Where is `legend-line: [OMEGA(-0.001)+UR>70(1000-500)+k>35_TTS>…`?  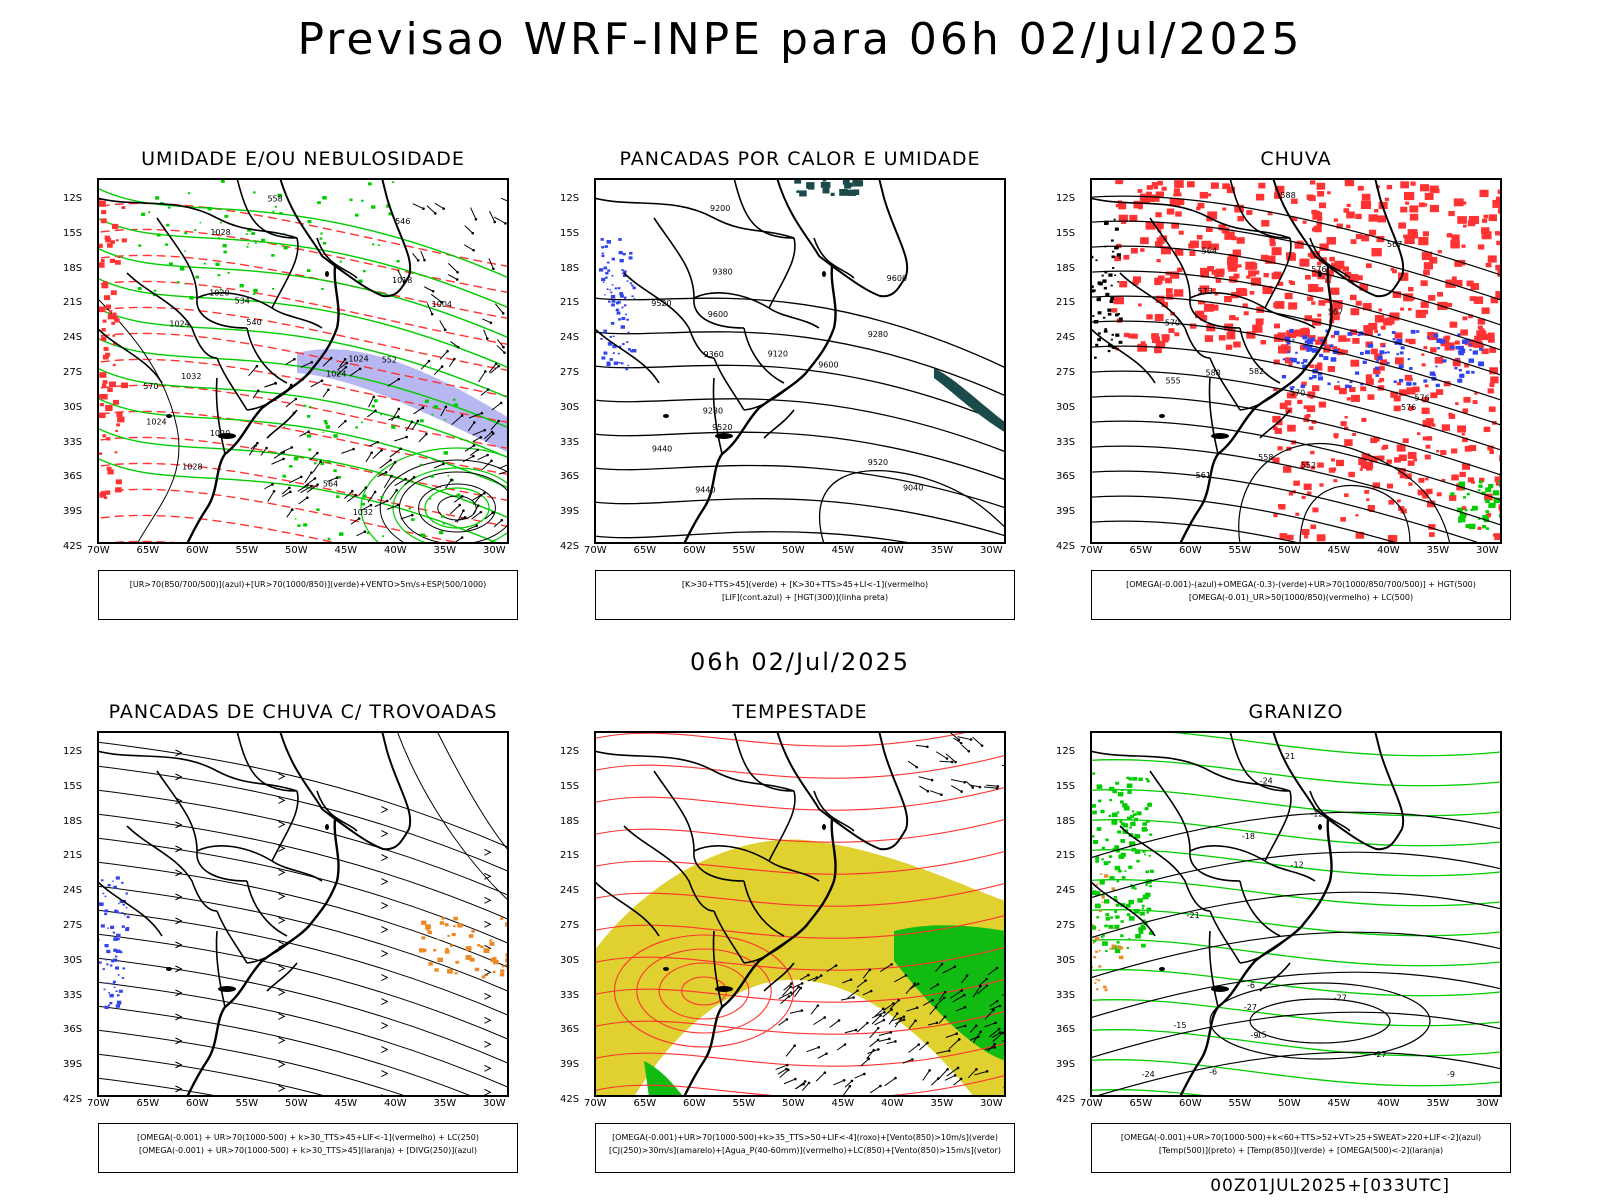 legend-line: [OMEGA(-0.001)+UR>70(1000-500)+k>35_TTS>… is located at coordinates (805, 1137).